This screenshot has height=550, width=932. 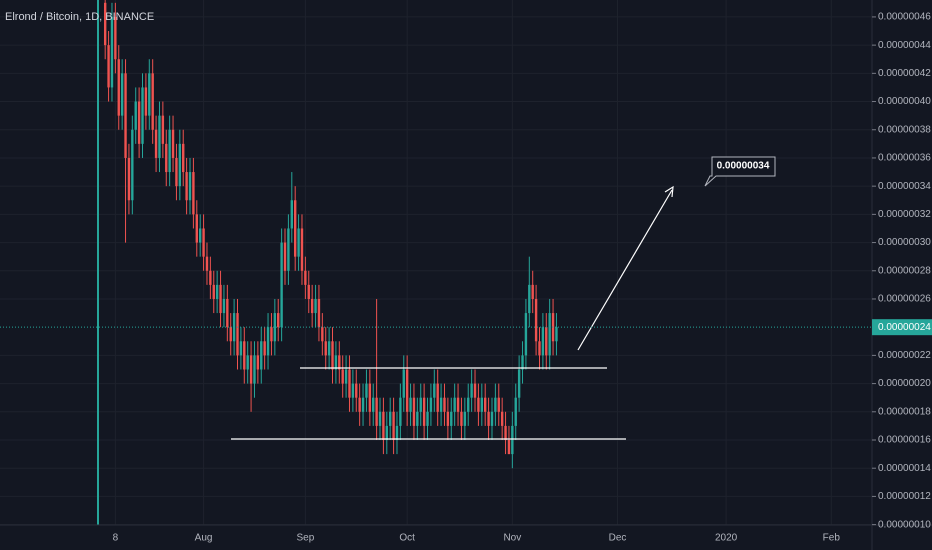 I want to click on y-tick-label: 0.00000014, so click(x=904, y=468).